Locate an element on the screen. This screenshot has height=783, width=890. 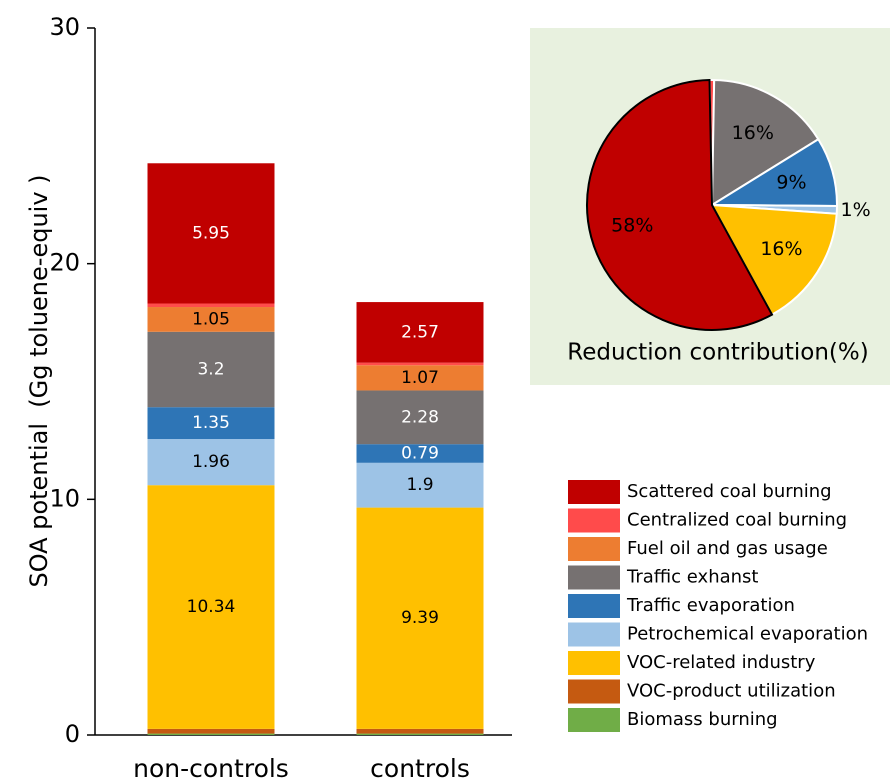
y-tick-label: 20 is located at coordinates (64, 263).